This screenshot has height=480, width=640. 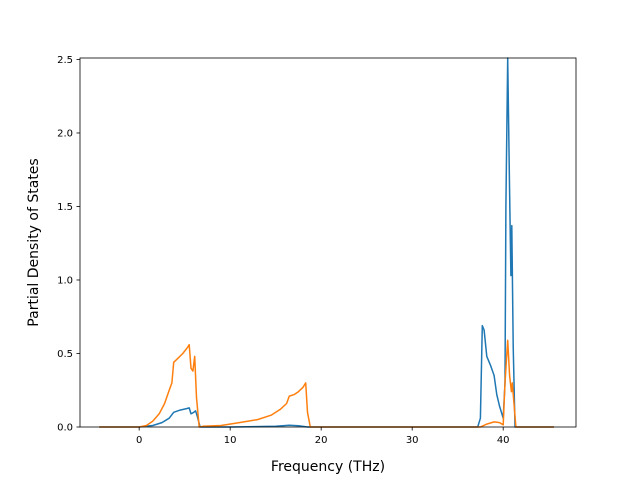 What do you see at coordinates (65, 60) in the screenshot?
I see `y-tick-label: 2.5` at bounding box center [65, 60].